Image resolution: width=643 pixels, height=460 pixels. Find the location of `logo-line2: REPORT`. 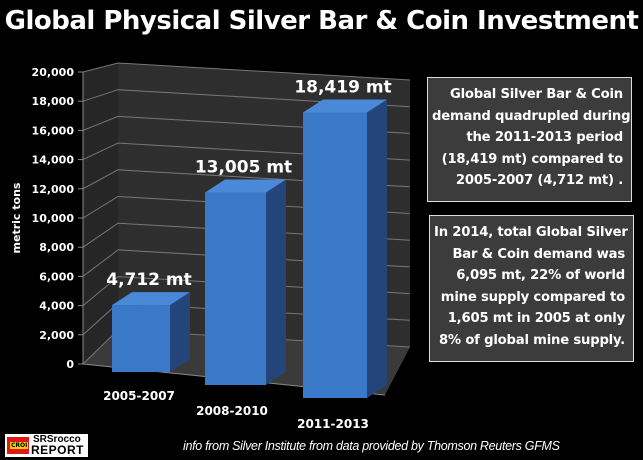

logo-line2: REPORT is located at coordinates (58, 450).